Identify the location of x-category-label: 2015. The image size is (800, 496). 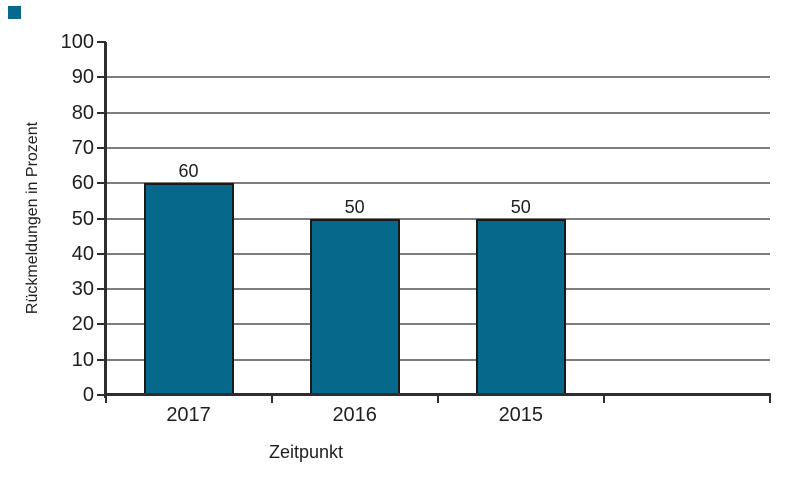
(521, 415).